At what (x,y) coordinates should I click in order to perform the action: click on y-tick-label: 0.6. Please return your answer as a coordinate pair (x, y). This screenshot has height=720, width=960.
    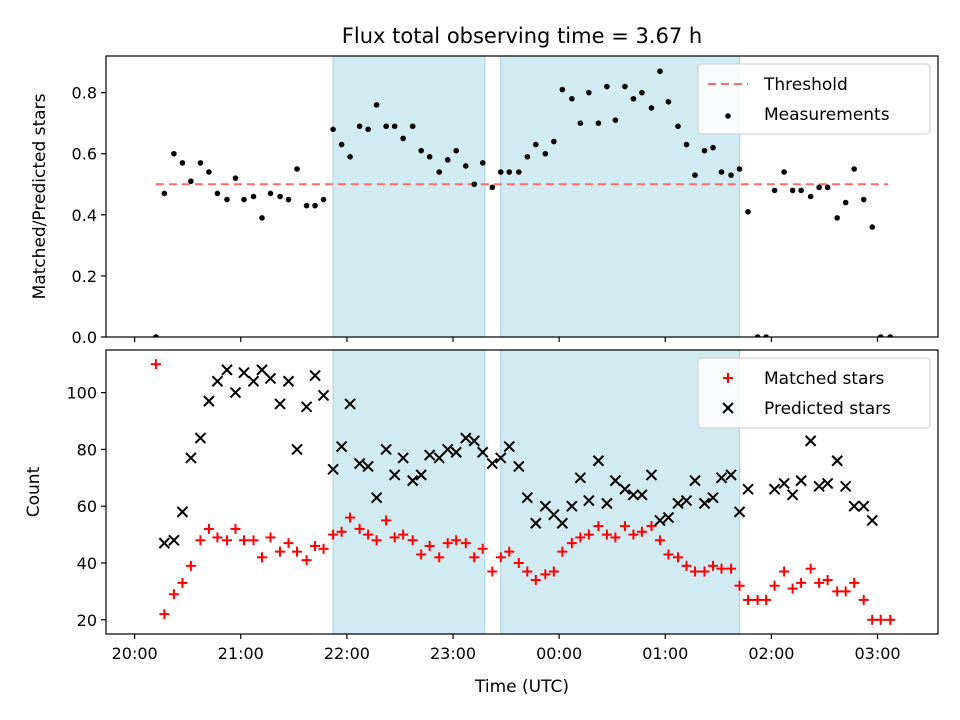
    Looking at the image, I should click on (84, 154).